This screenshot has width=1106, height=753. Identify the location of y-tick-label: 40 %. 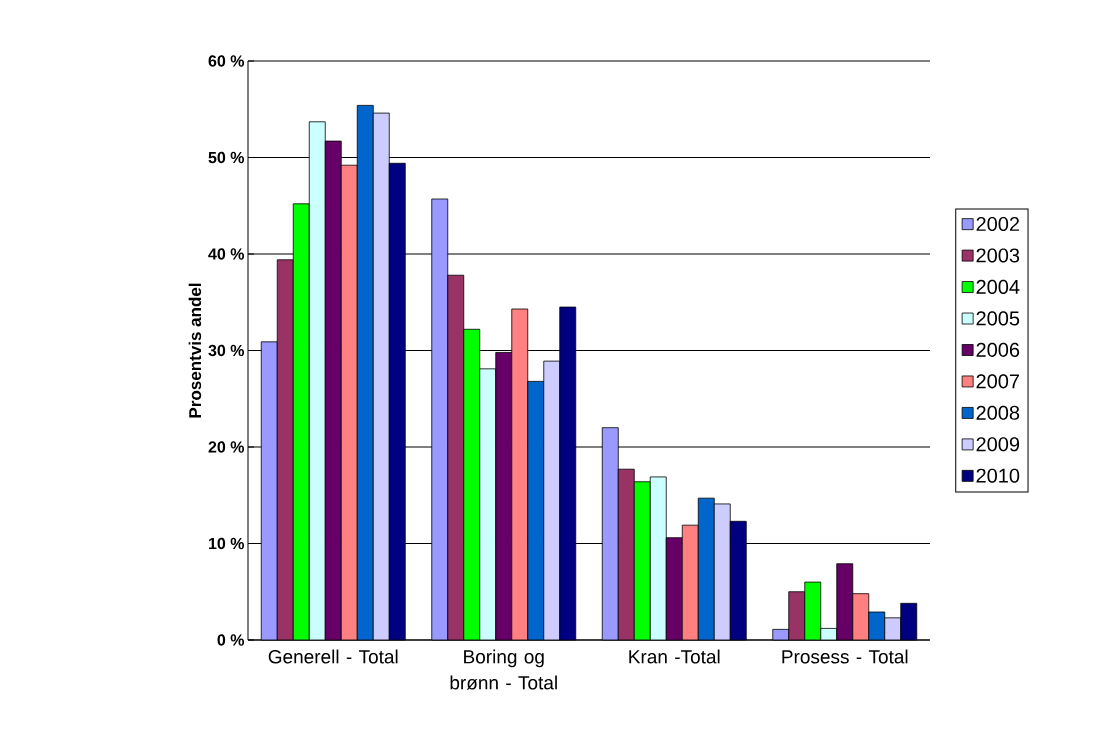
(226, 254).